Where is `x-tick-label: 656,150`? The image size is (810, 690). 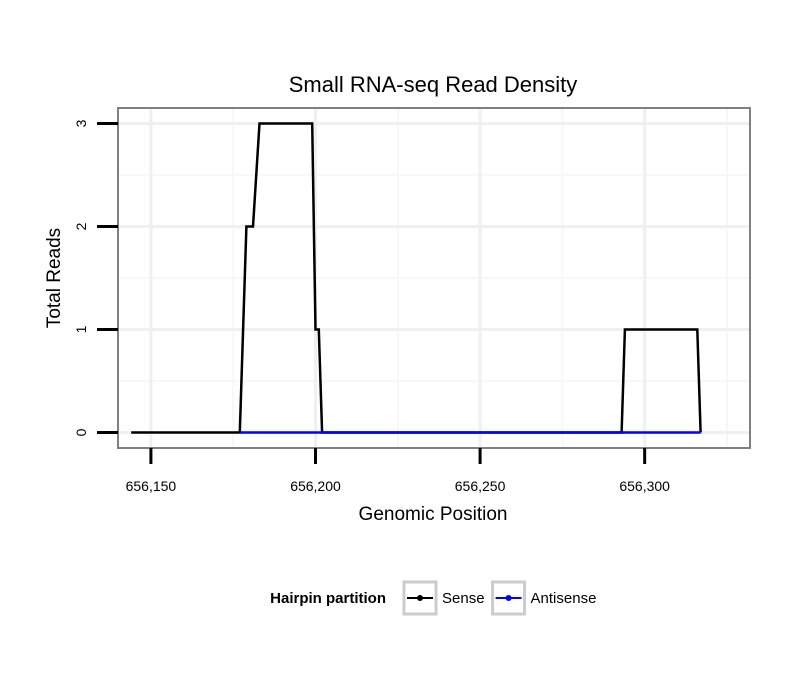
x-tick-label: 656,150 is located at coordinates (151, 486).